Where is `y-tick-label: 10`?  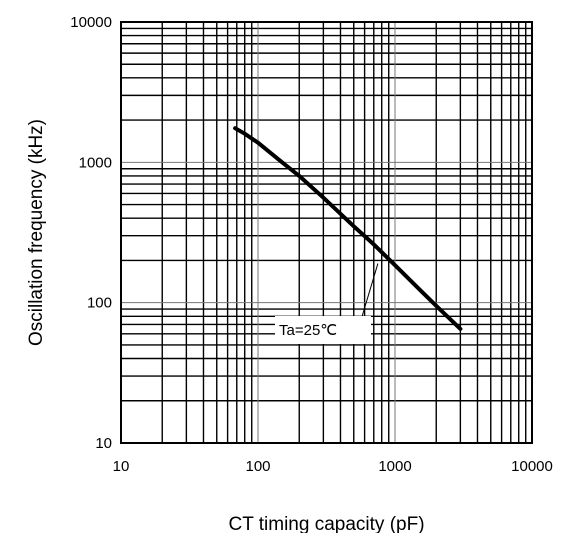
y-tick-label: 10 is located at coordinates (103, 443).